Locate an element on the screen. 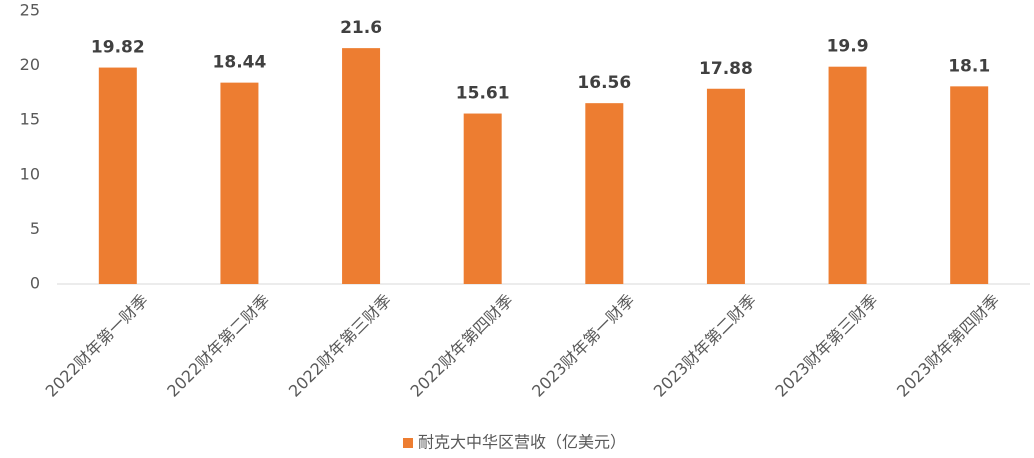 This screenshot has width=1034, height=458. value-label: 16.56 is located at coordinates (604, 83).